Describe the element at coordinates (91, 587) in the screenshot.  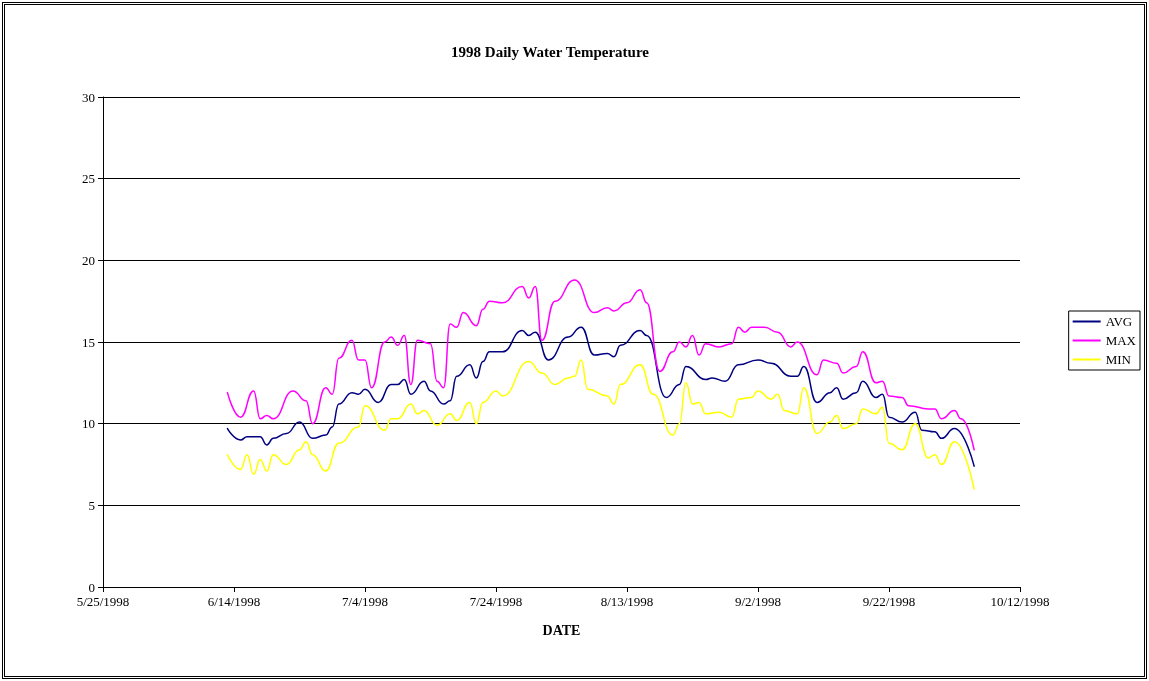
I see `y-tick-label: 0` at that location.